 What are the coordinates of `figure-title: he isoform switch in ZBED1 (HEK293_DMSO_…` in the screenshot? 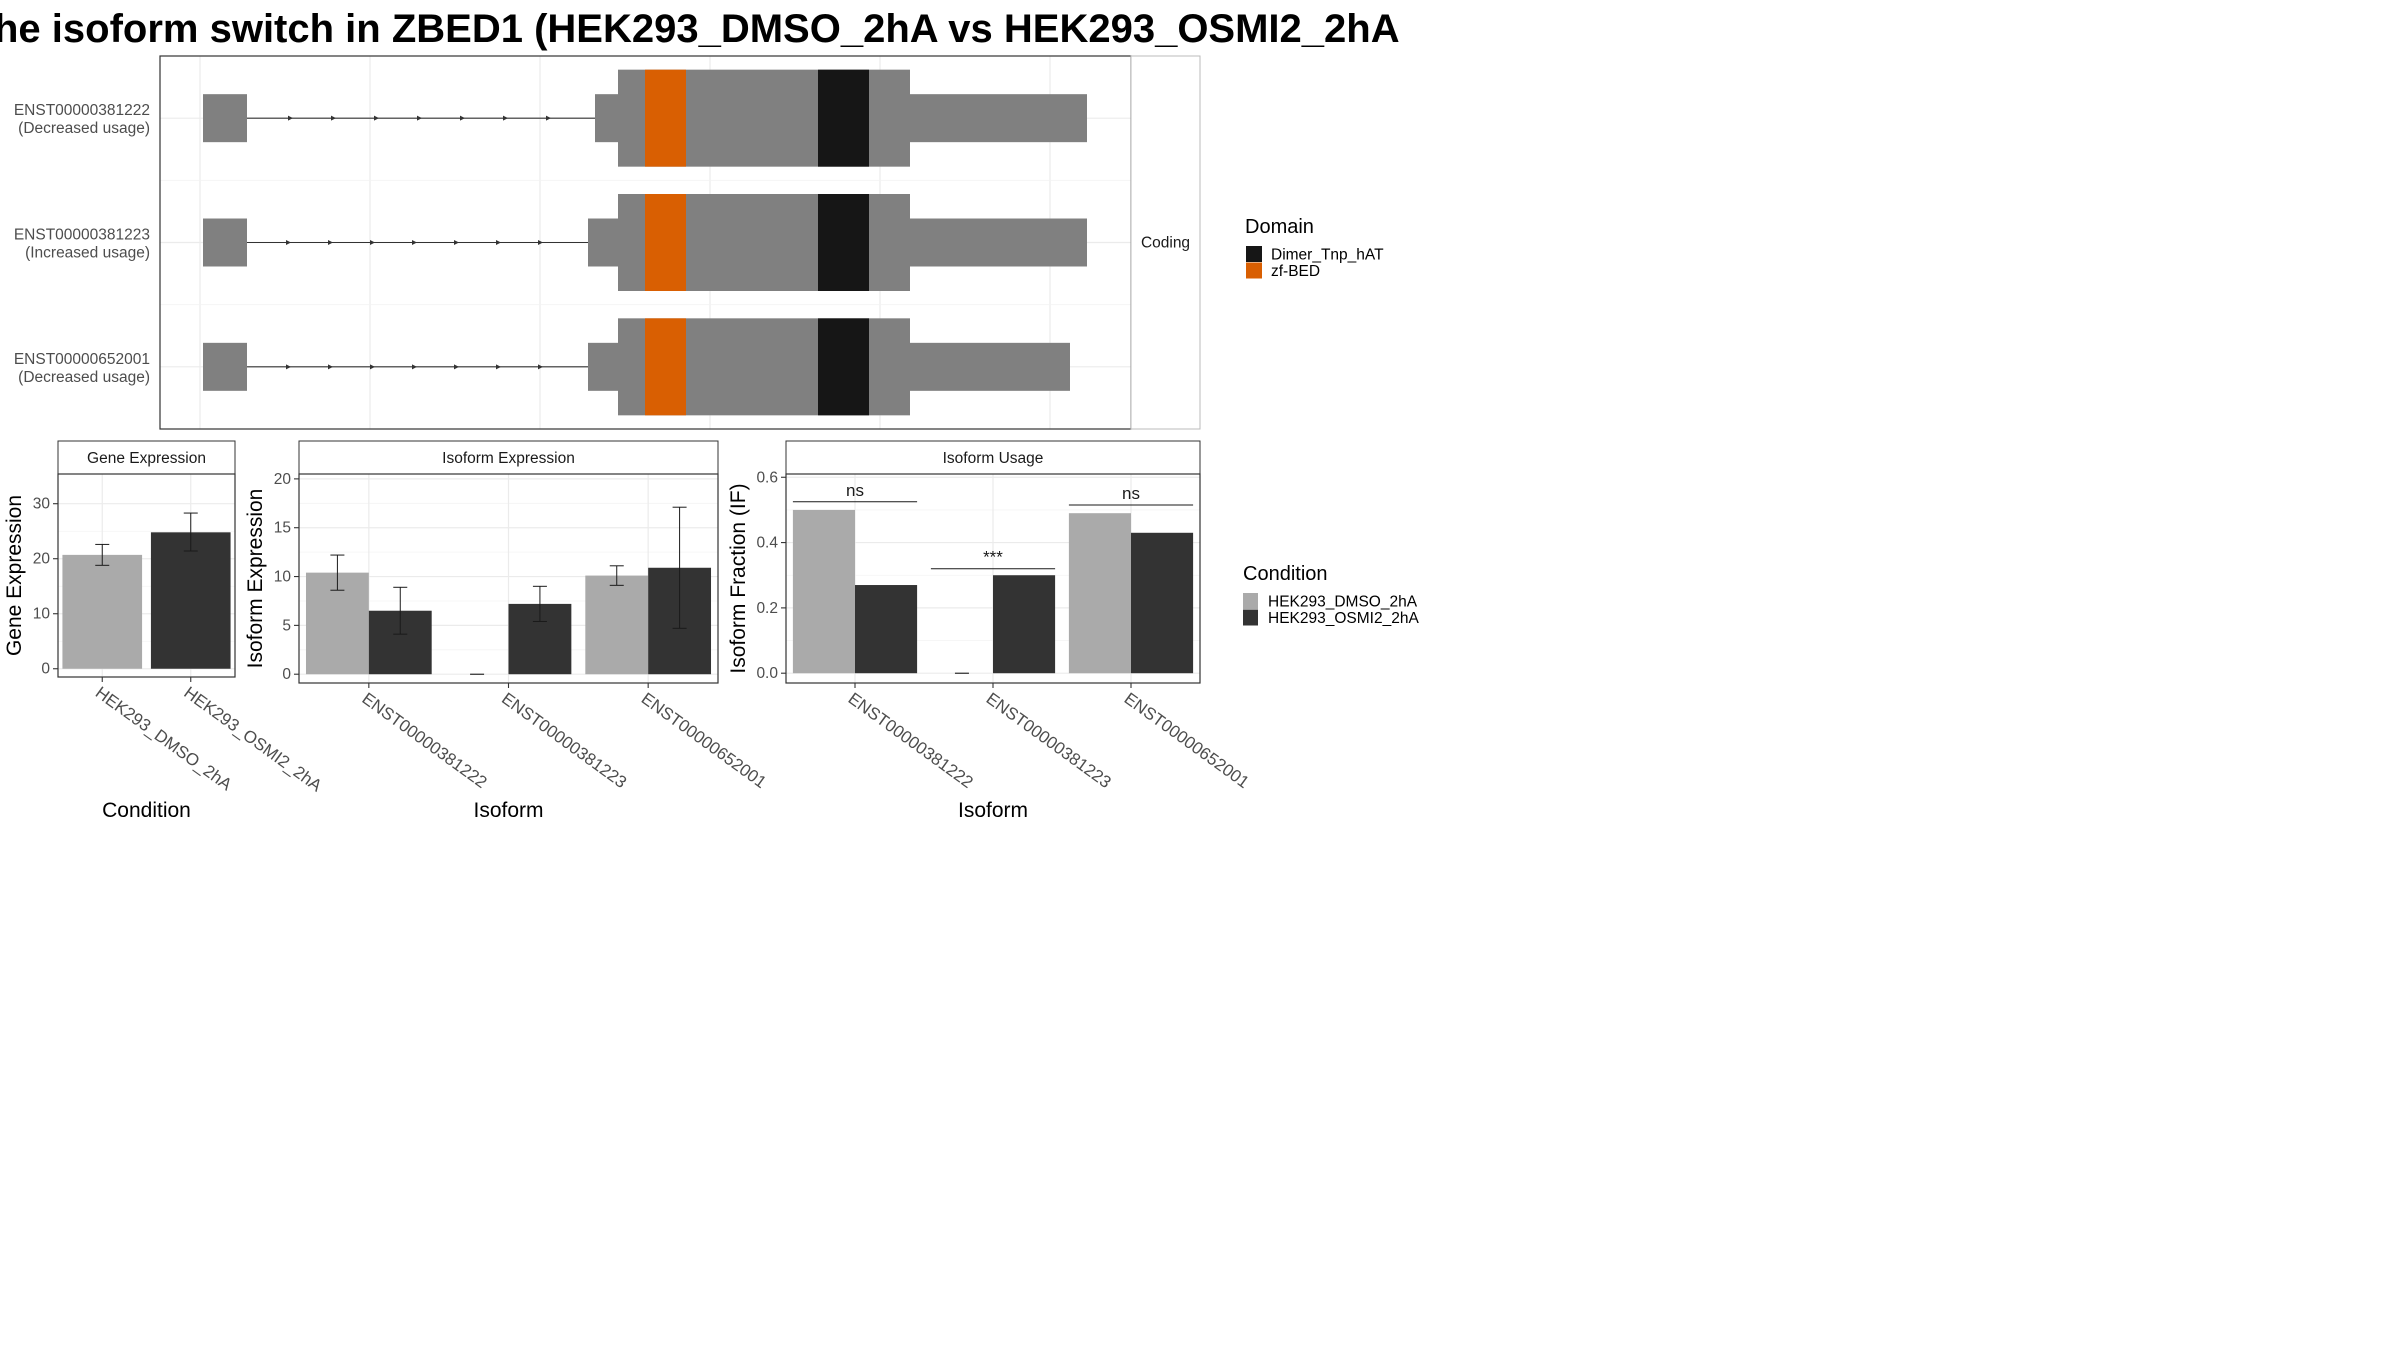 It's located at (700, 29).